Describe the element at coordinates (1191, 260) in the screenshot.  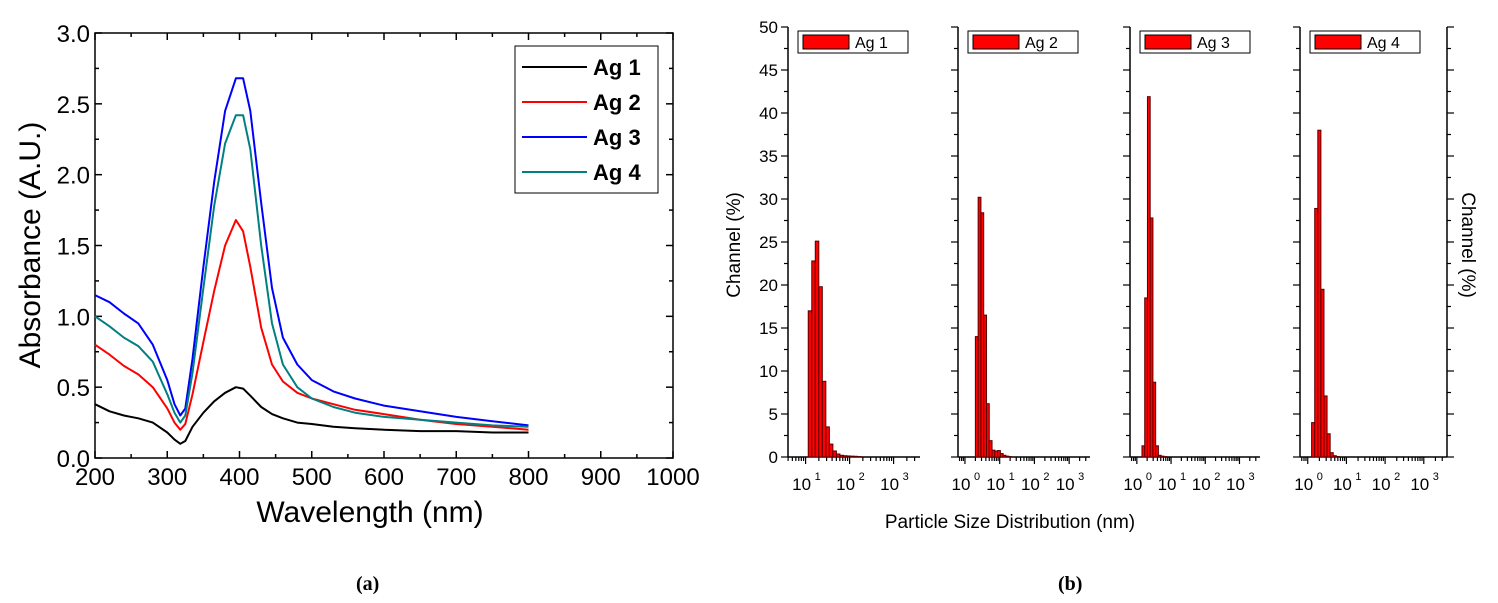
I see `histogram-ag-3: 10 0 10 1 10 2 10 3Ag 3` at that location.